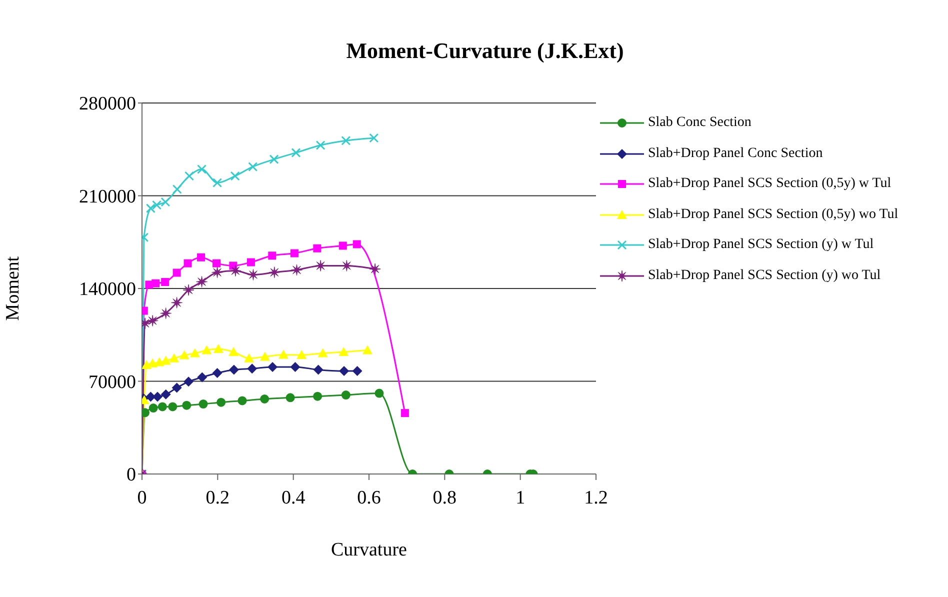  I want to click on chart-title: Moment-Curvature (J.K.Ext), so click(485, 51).